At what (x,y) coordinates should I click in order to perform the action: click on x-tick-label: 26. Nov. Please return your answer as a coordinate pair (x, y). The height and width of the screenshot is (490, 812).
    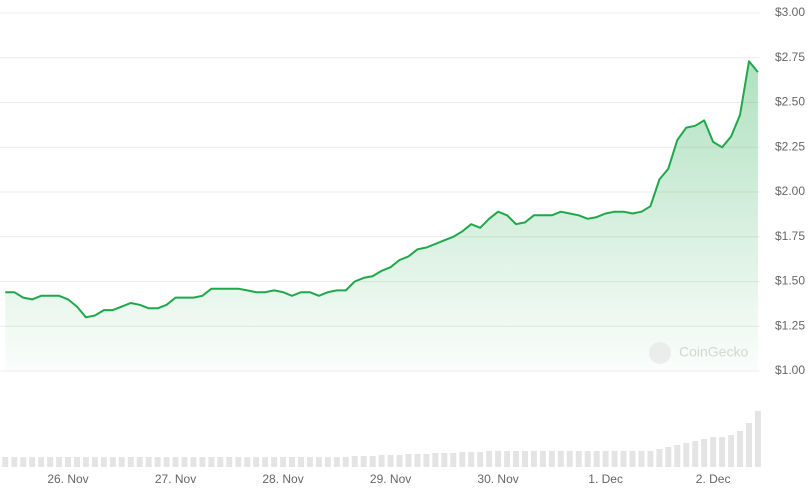
    Looking at the image, I should click on (67, 479).